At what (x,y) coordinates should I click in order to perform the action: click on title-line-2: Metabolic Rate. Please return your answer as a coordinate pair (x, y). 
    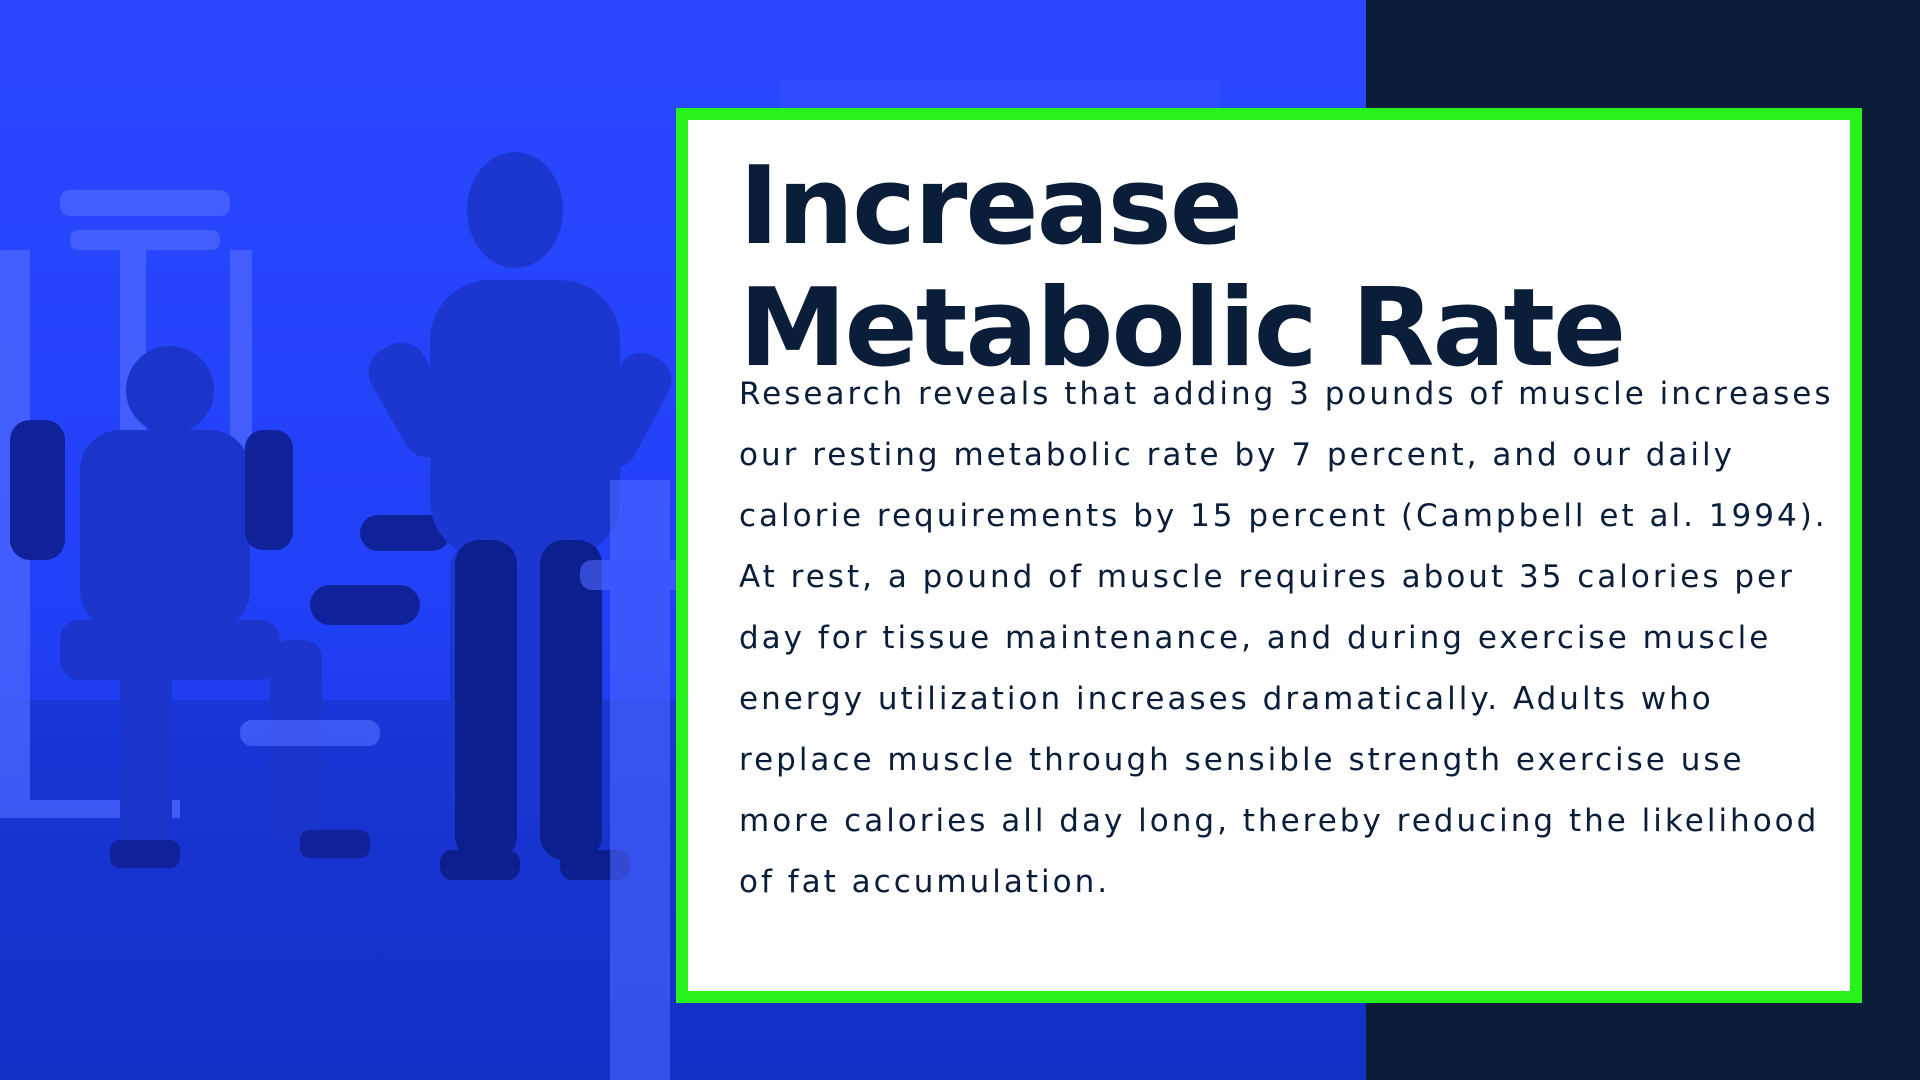
    Looking at the image, I should click on (1182, 328).